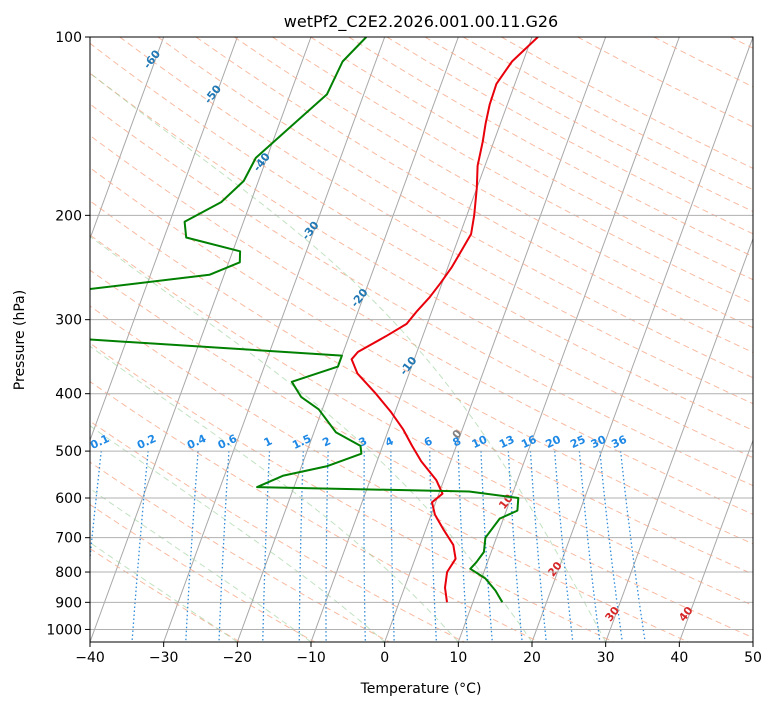 The height and width of the screenshot is (708, 775). Describe the element at coordinates (326, 441) in the screenshot. I see `mixing-ratio-label: 2` at that location.